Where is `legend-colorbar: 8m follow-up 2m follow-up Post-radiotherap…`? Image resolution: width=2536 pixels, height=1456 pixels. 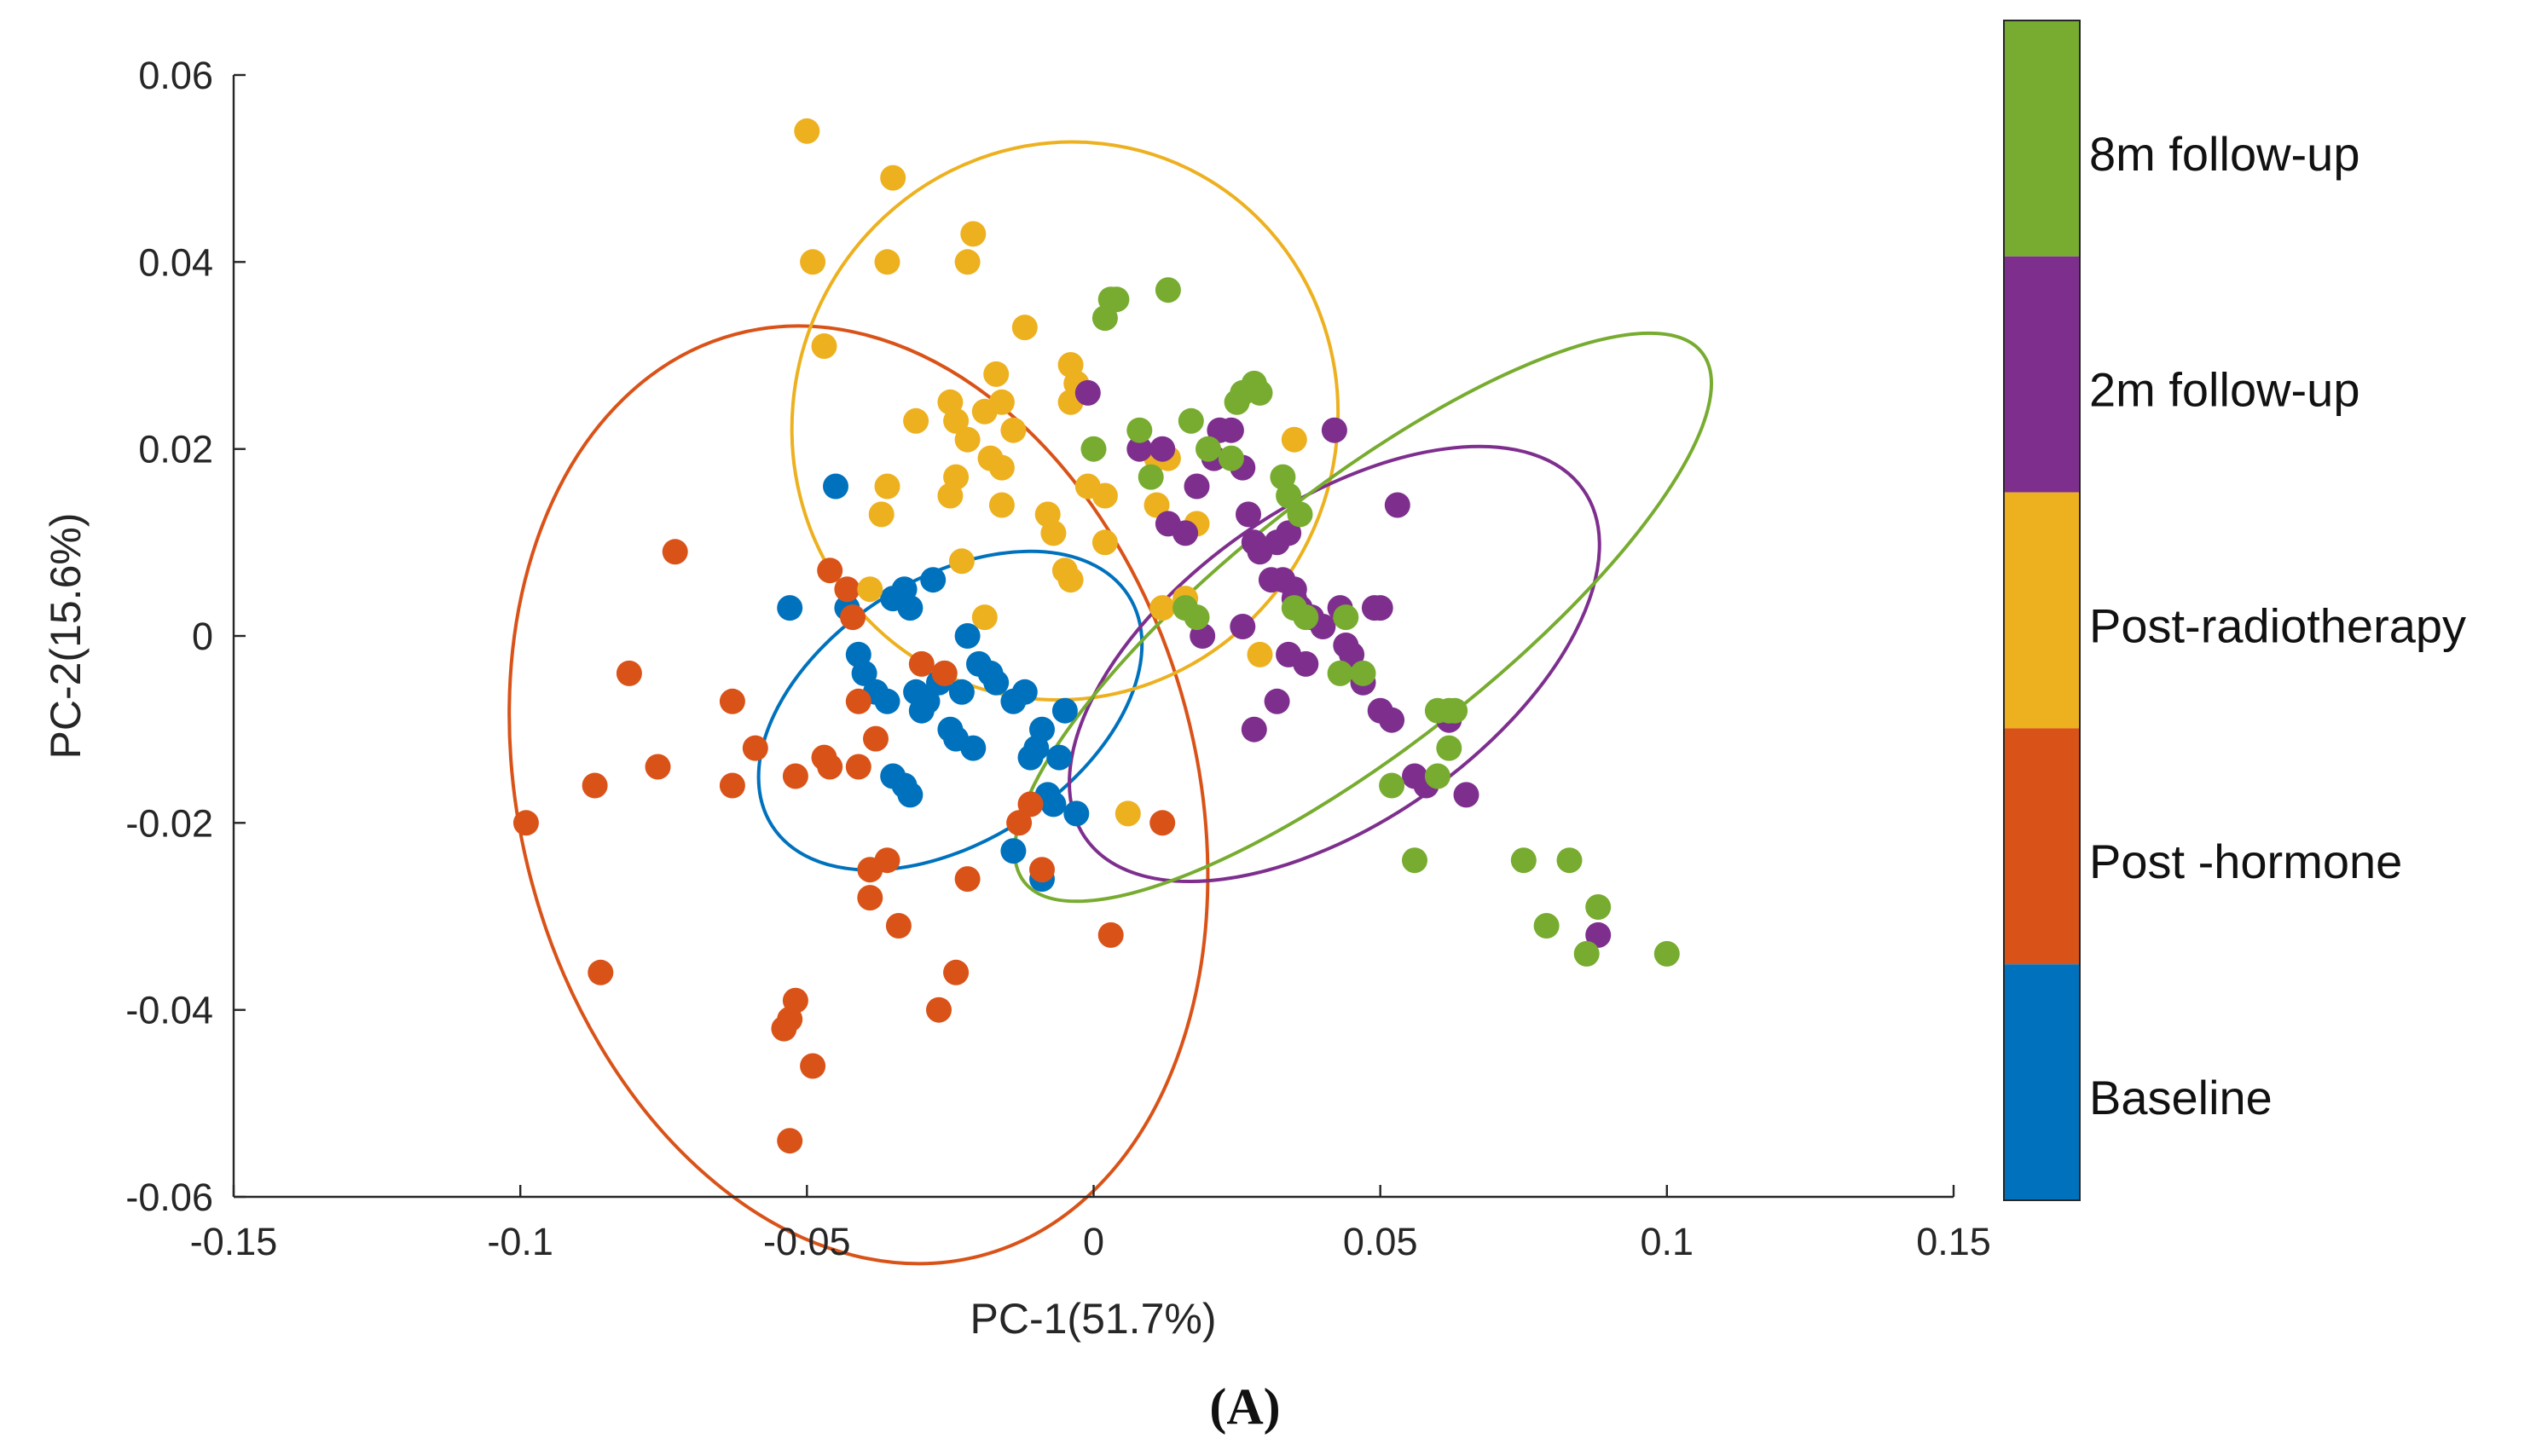 legend-colorbar: 8m follow-up 2m follow-up Post-radiotherap… is located at coordinates (2234, 610).